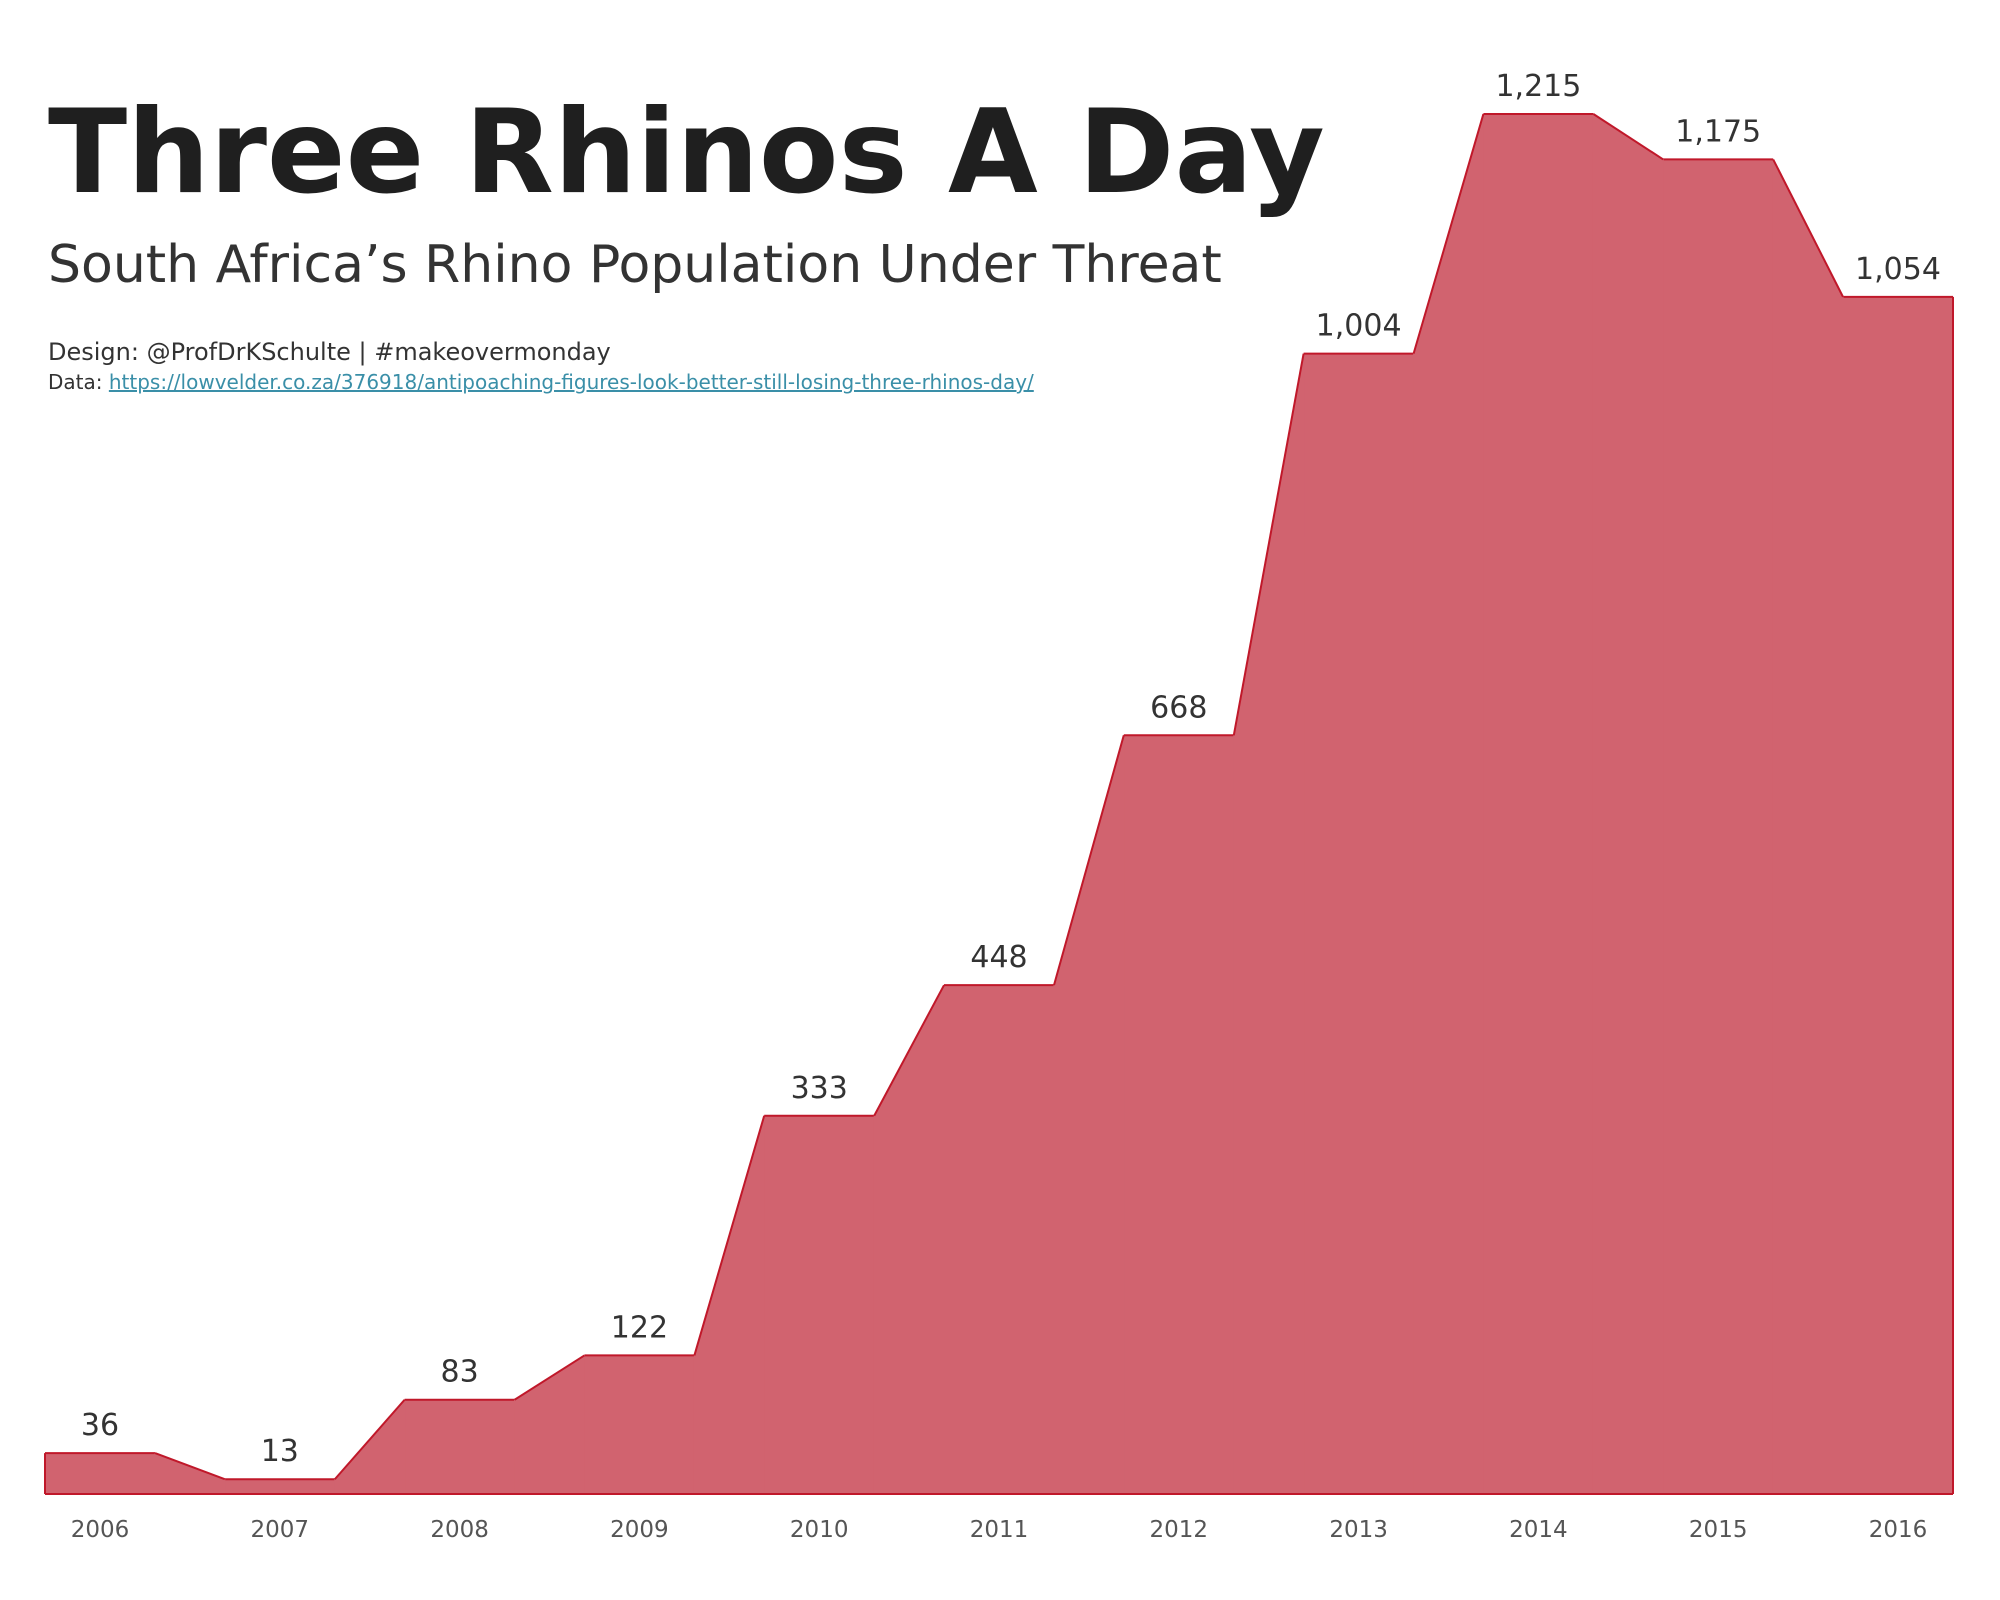 This screenshot has width=2000, height=1600. Describe the element at coordinates (1178, 707) in the screenshot. I see `value-label: 668` at that location.